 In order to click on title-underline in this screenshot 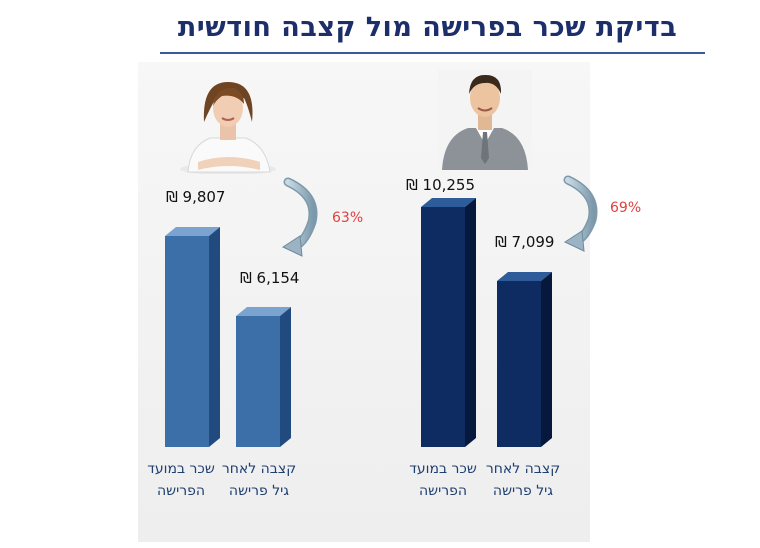, I will do `click(432, 53)`.